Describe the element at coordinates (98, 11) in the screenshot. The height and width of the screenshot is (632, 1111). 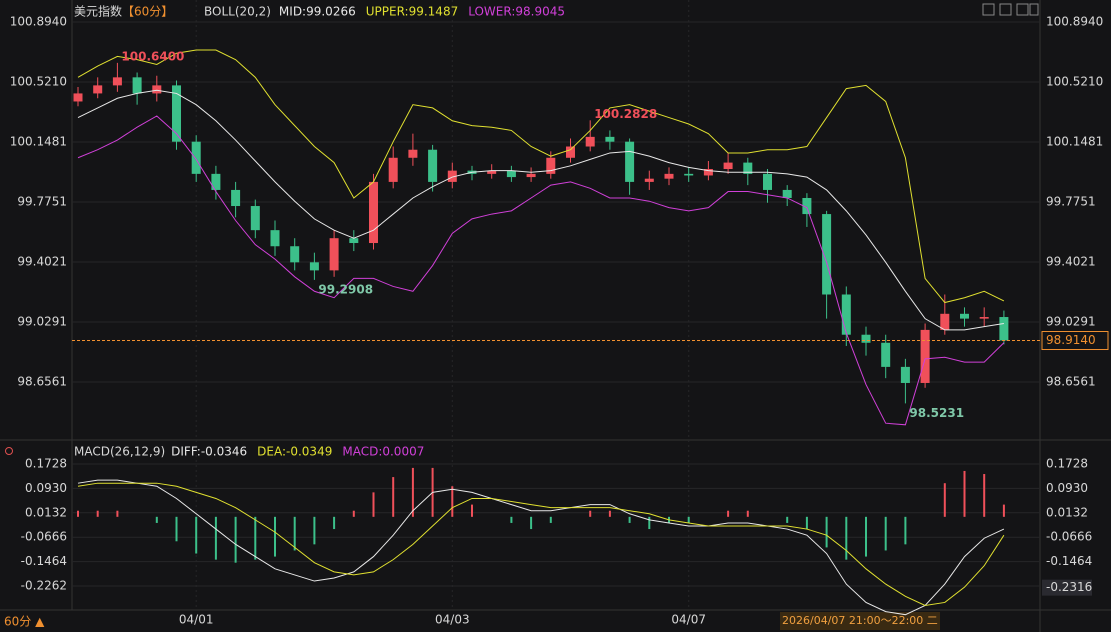
I see `symbol: 美元指数` at that location.